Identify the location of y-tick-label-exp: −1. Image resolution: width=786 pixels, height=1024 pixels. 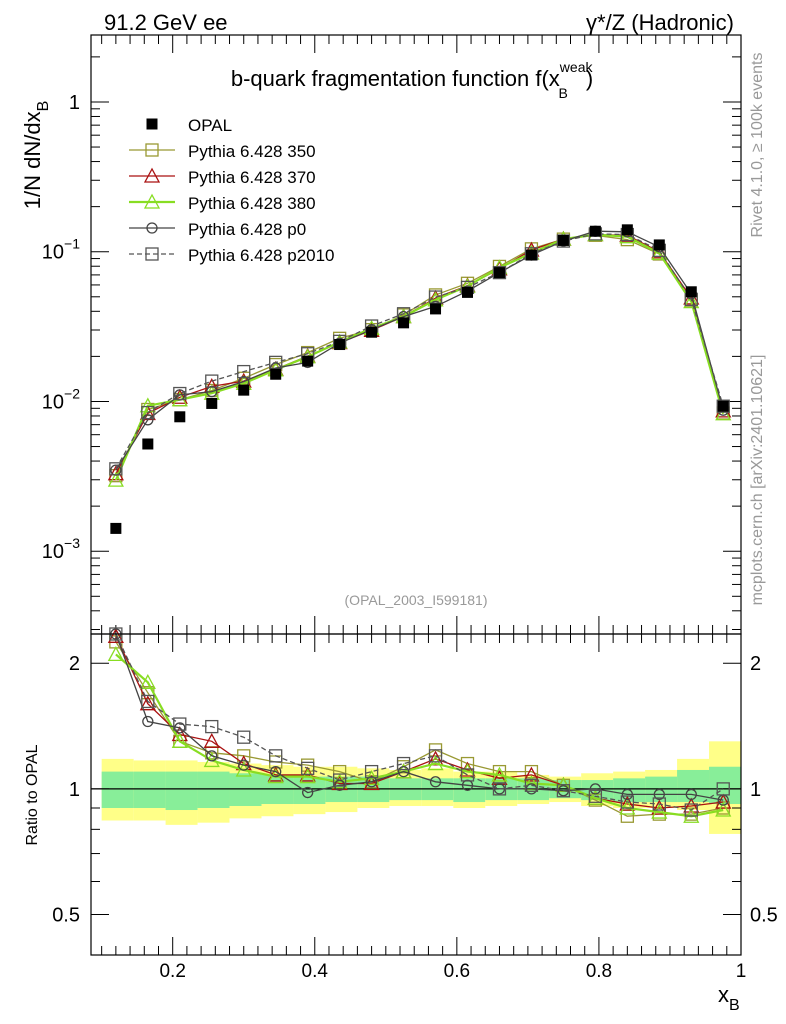
(72, 244).